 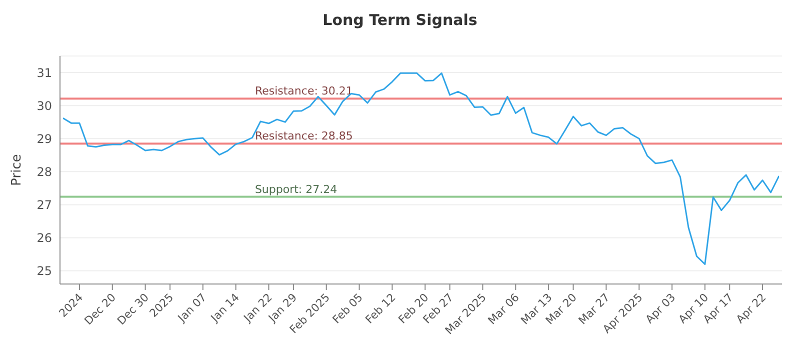 What do you see at coordinates (348, 308) in the screenshot?
I see `x-tick-label: Feb 05` at bounding box center [348, 308].